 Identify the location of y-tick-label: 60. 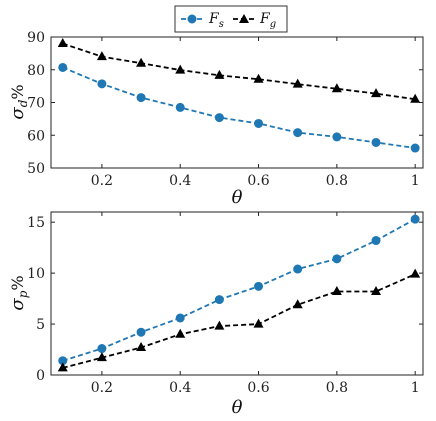
(36, 136).